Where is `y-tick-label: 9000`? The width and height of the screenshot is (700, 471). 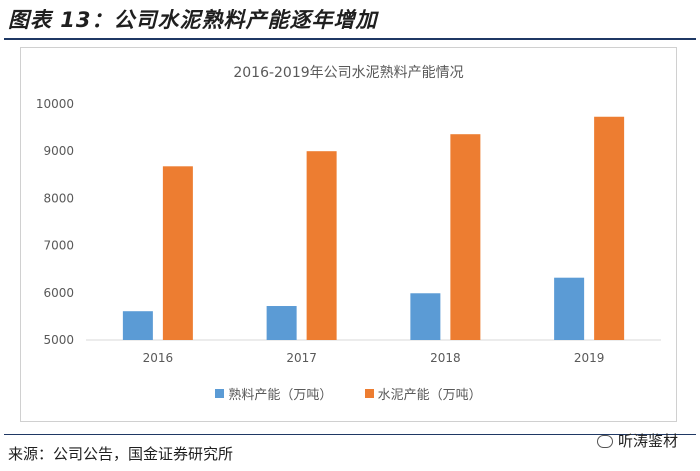 y-tick-label: 9000 is located at coordinates (58, 151).